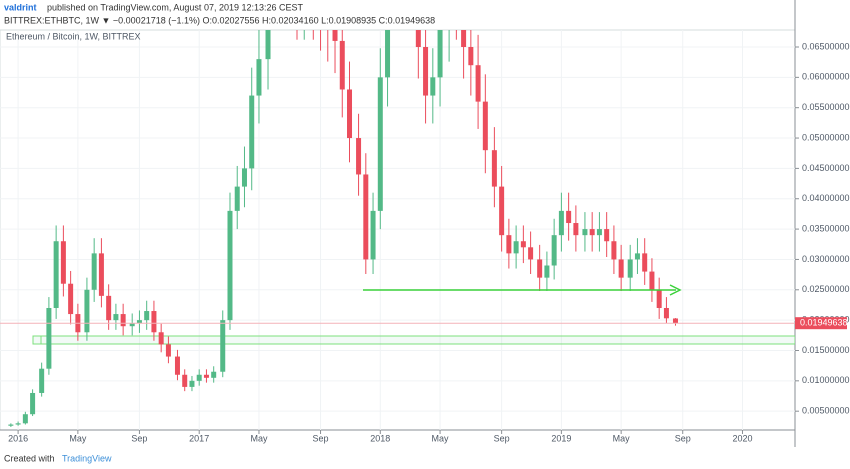 This screenshot has height=469, width=850. What do you see at coordinates (826, 168) in the screenshot?
I see `y-tick-label: 0.04500000` at bounding box center [826, 168].